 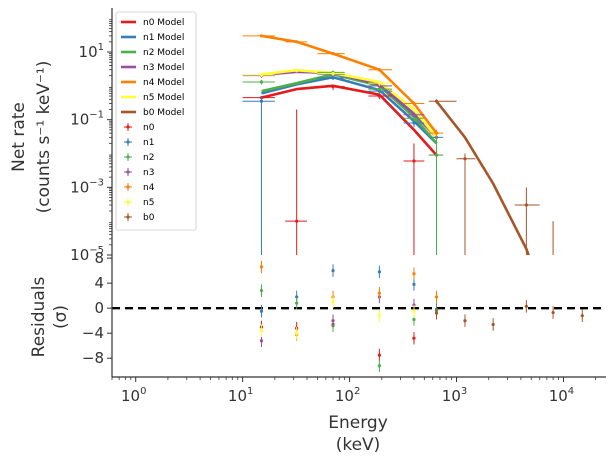 I want to click on residual-series-n2, so click(x=349, y=328).